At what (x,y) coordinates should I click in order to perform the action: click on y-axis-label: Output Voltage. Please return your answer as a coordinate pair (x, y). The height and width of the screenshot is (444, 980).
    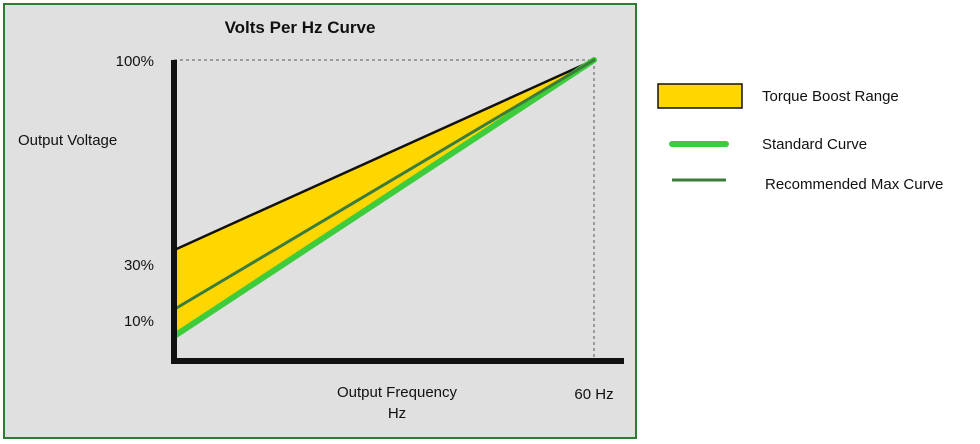
    Looking at the image, I should click on (67, 140).